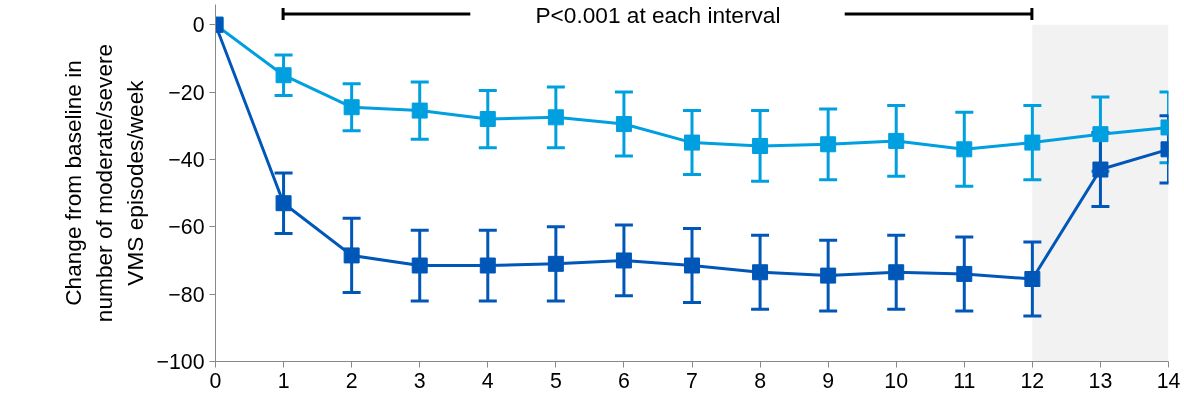 The width and height of the screenshot is (1184, 401). Describe the element at coordinates (198, 25) in the screenshot. I see `y-tick-label: 0` at that location.